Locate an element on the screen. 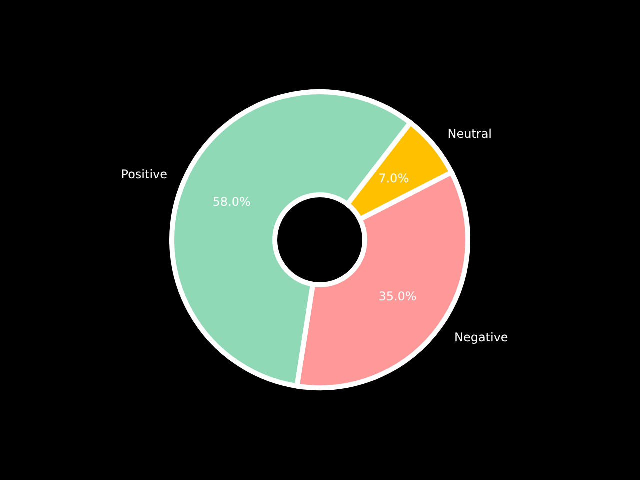  data-label: 58.0% is located at coordinates (231, 202).